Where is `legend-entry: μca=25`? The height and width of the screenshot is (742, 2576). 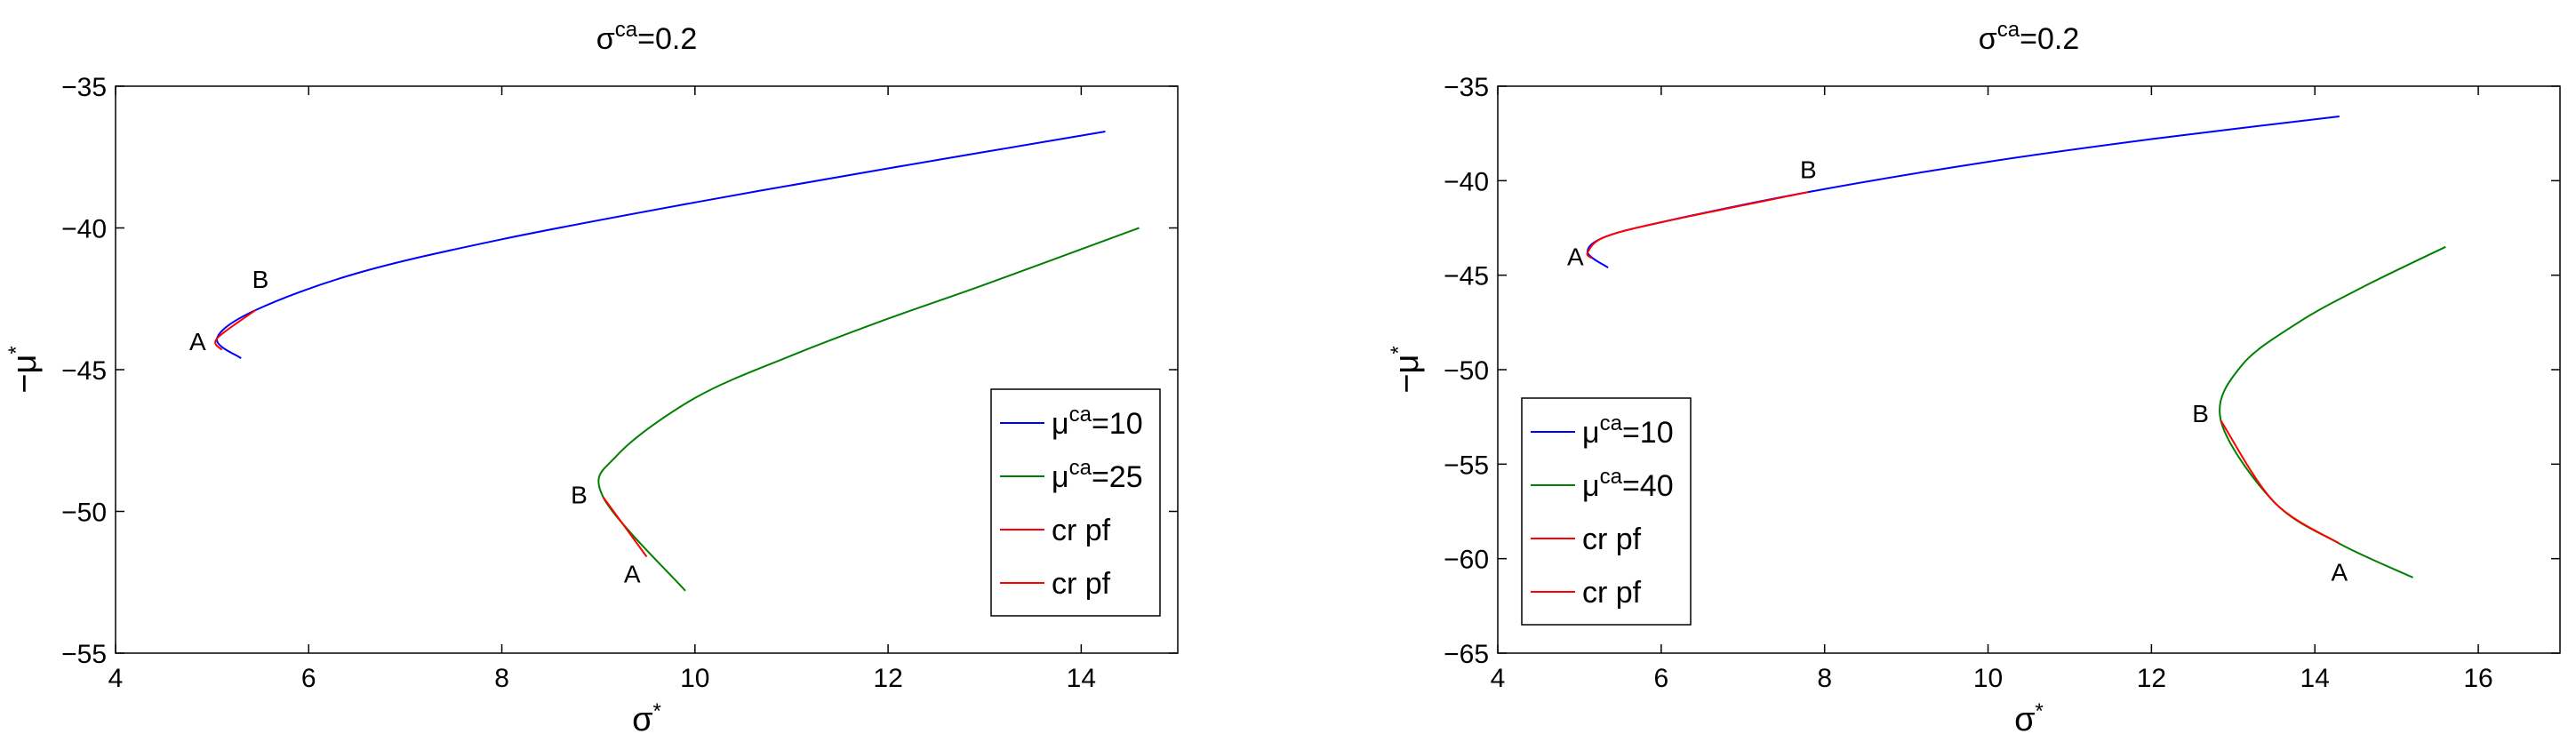
legend-entry: μca=25 is located at coordinates (1097, 475).